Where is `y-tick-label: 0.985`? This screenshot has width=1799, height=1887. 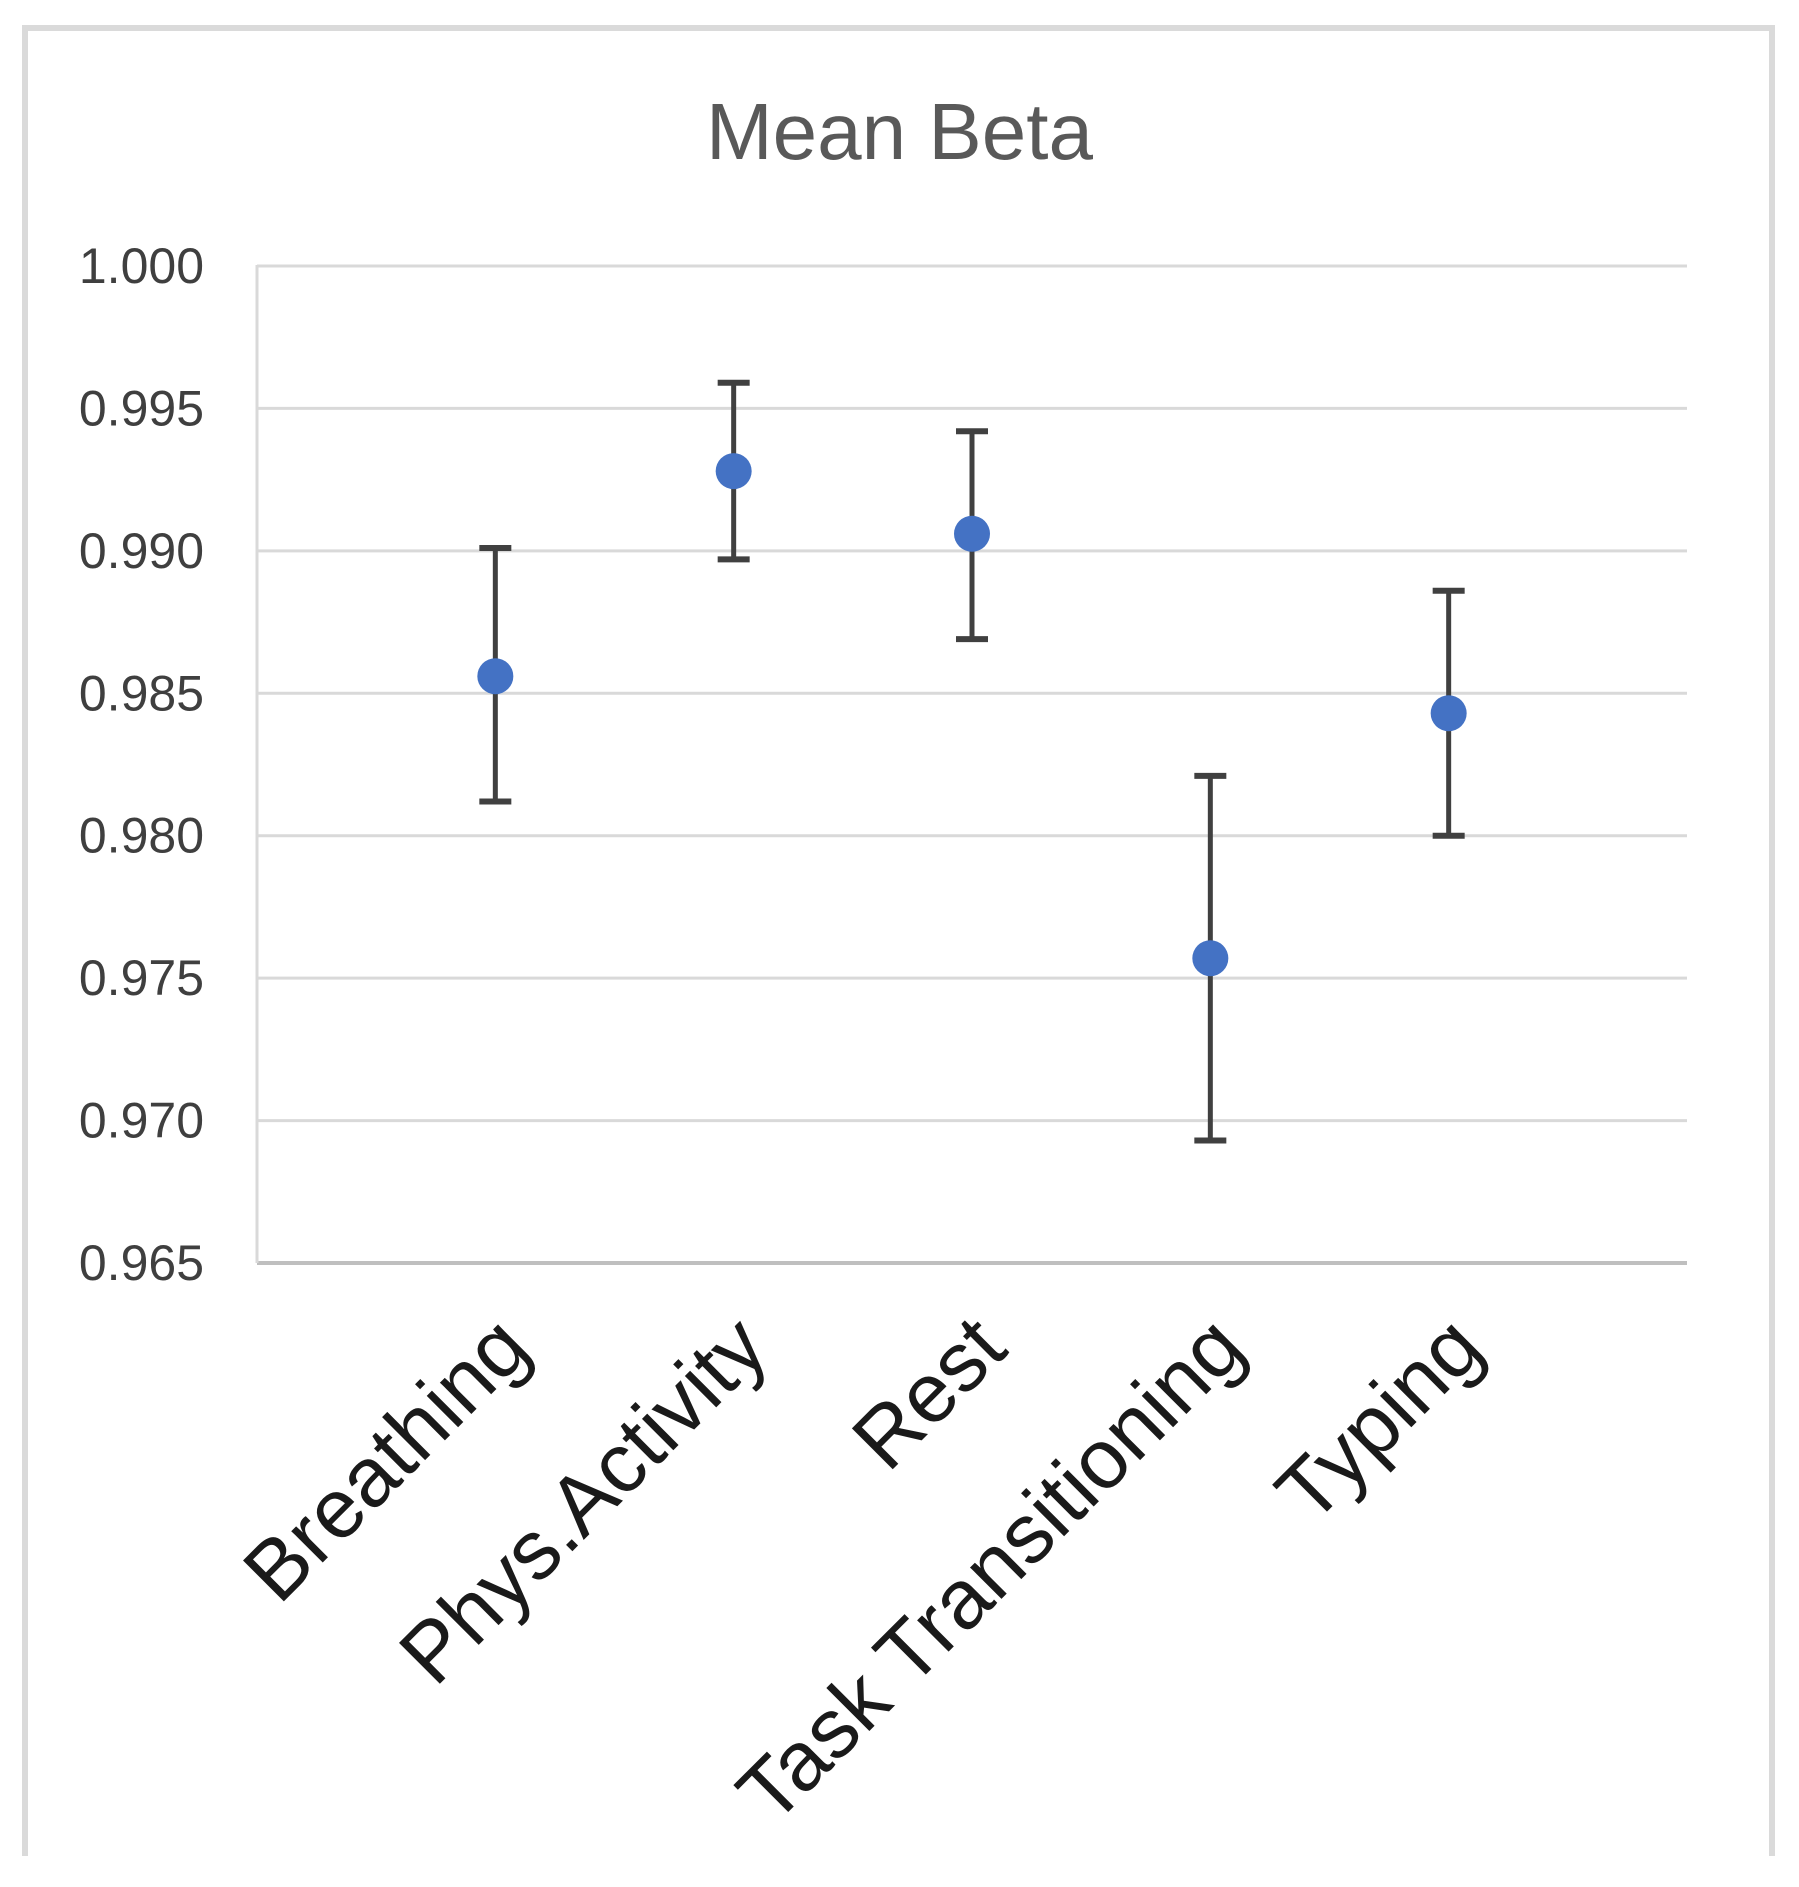 y-tick-label: 0.985 is located at coordinates (141, 693).